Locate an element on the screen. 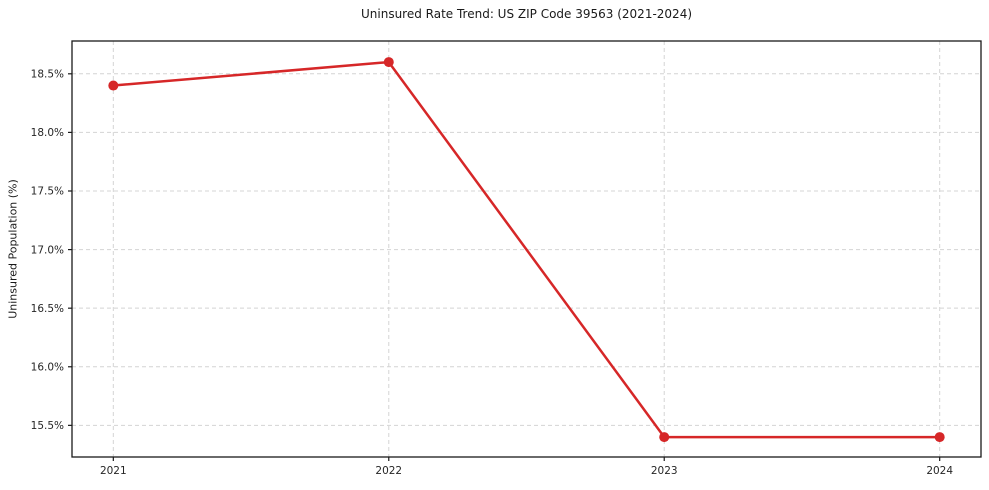 This screenshot has height=490, width=989. x-tick-label: 2022 is located at coordinates (388, 471).